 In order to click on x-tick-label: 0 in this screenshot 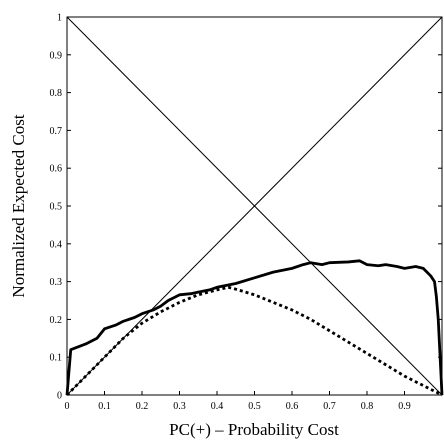, I will do `click(67, 406)`.